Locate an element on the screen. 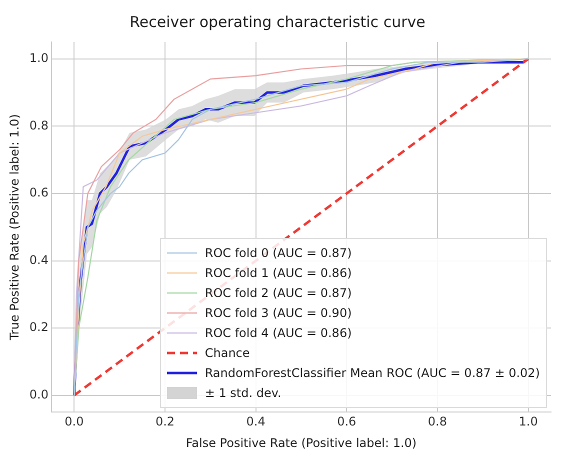 Image resolution: width=563 pixels, height=457 pixels. y-axis-title: True Positive Rate (Positive label: 1.0) is located at coordinates (14, 228).